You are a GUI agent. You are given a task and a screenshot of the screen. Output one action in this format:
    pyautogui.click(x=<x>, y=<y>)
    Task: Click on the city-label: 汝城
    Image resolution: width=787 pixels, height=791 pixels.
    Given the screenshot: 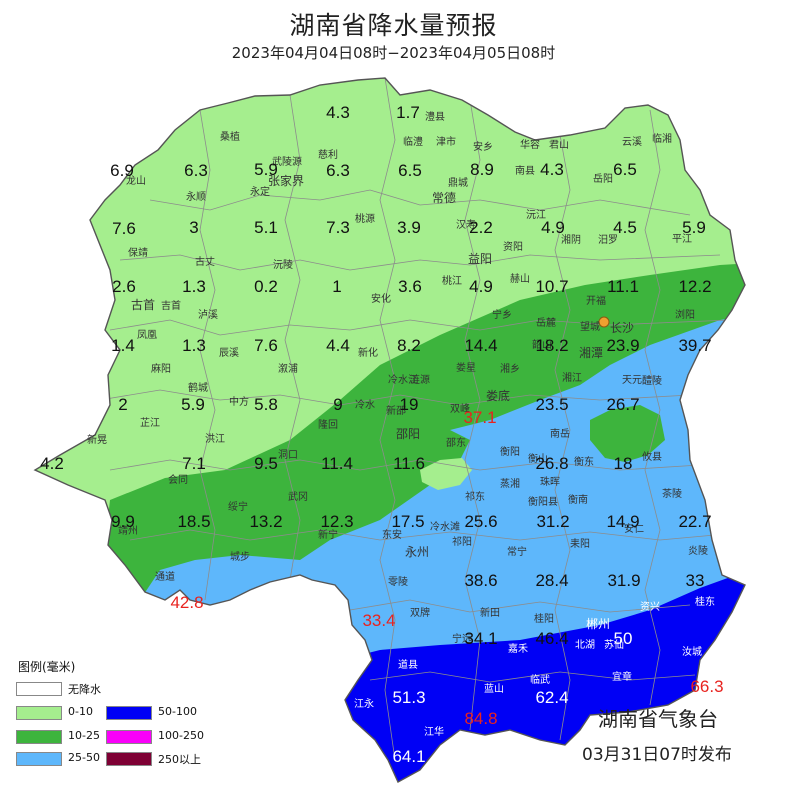 What is the action you would take?
    pyautogui.click(x=692, y=651)
    